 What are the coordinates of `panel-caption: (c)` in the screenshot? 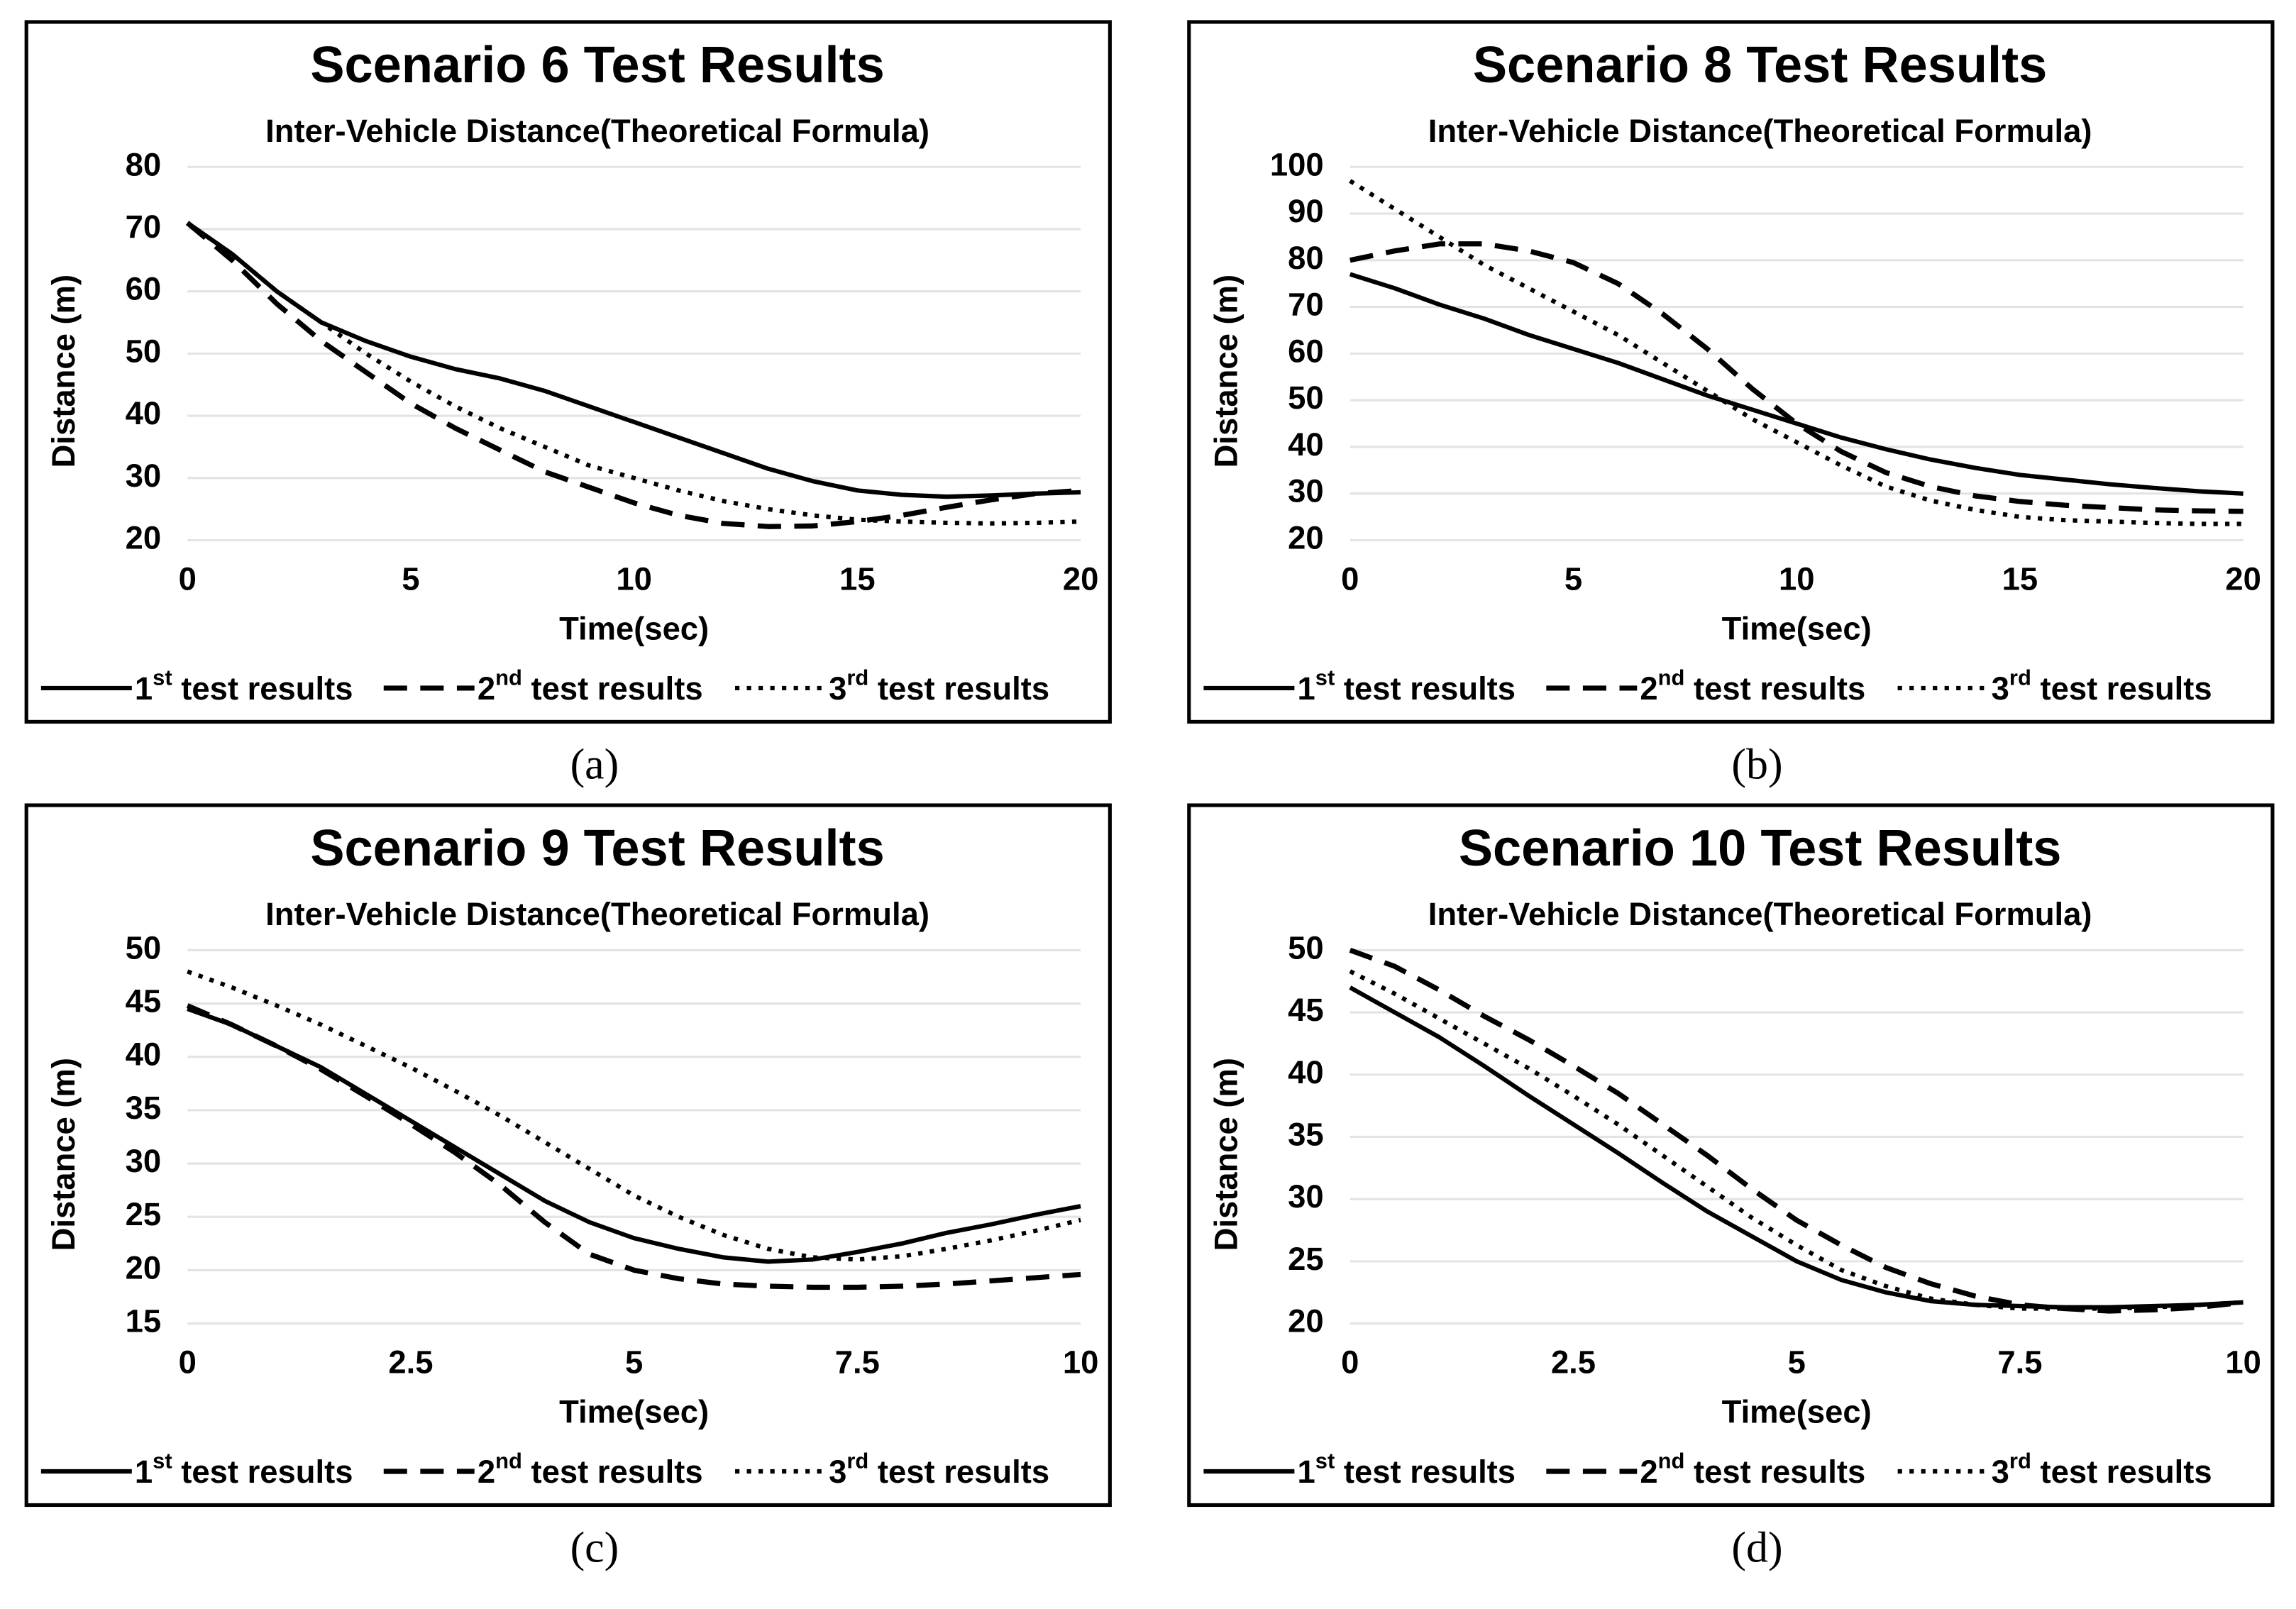 It's located at (595, 1548).